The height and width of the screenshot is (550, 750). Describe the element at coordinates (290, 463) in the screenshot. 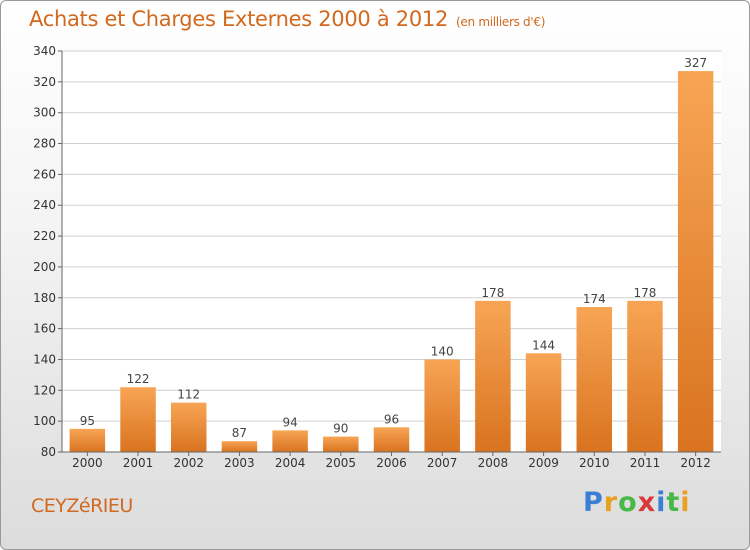

I see `x-tick-label-2004: 2004` at that location.